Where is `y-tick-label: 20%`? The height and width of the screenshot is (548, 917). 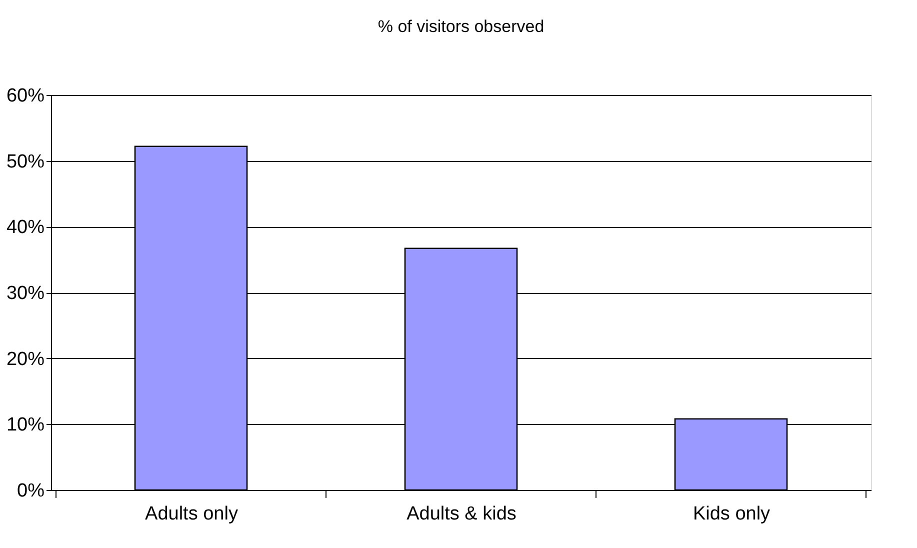
y-tick-label: 20% is located at coordinates (25, 359).